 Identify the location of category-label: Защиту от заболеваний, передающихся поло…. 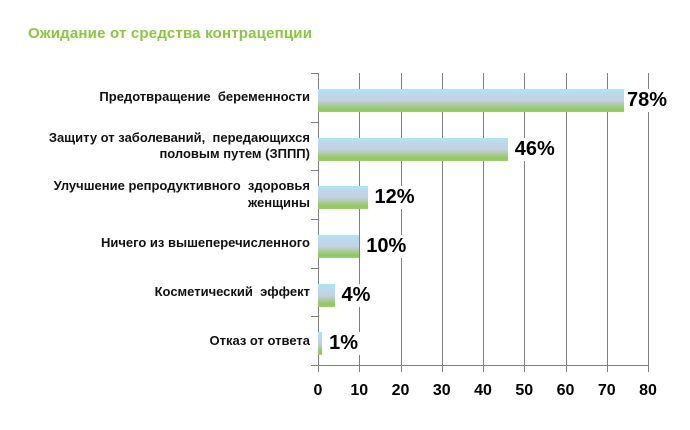
(179, 145).